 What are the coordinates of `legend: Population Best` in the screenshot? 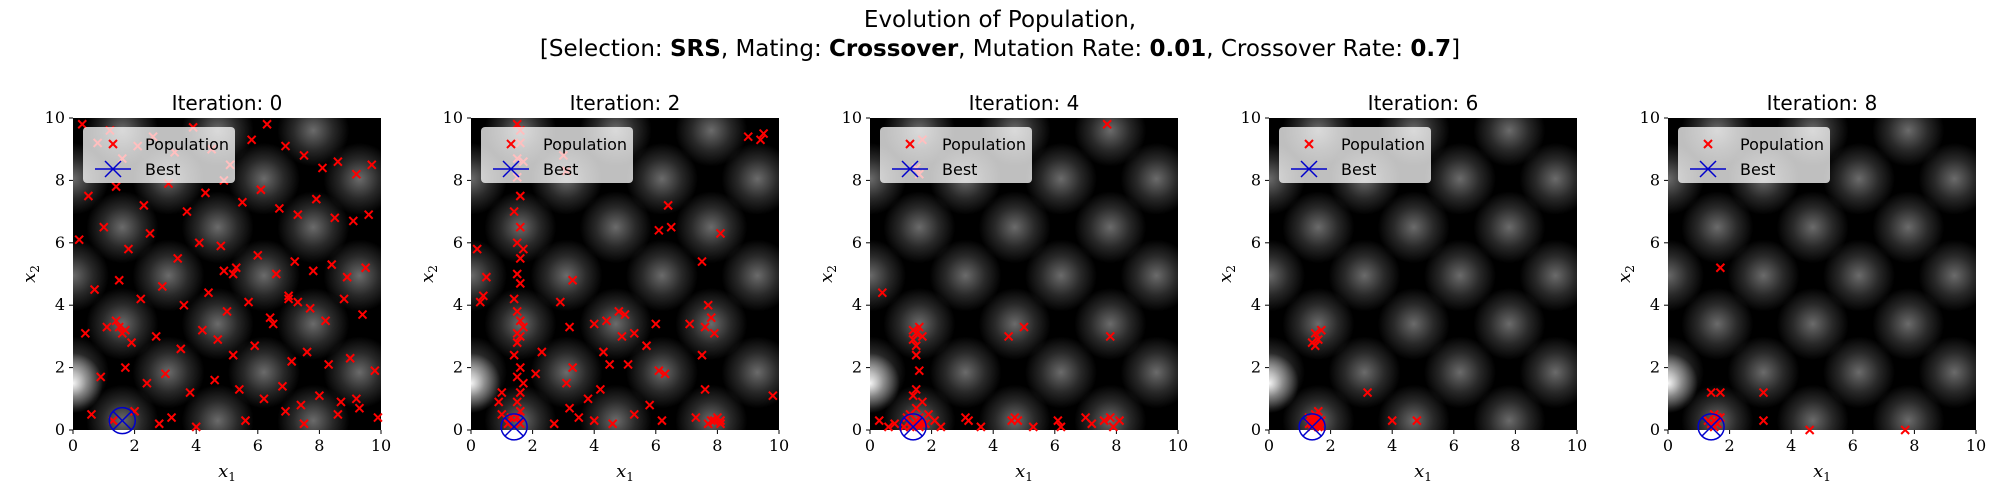 It's located at (956, 155).